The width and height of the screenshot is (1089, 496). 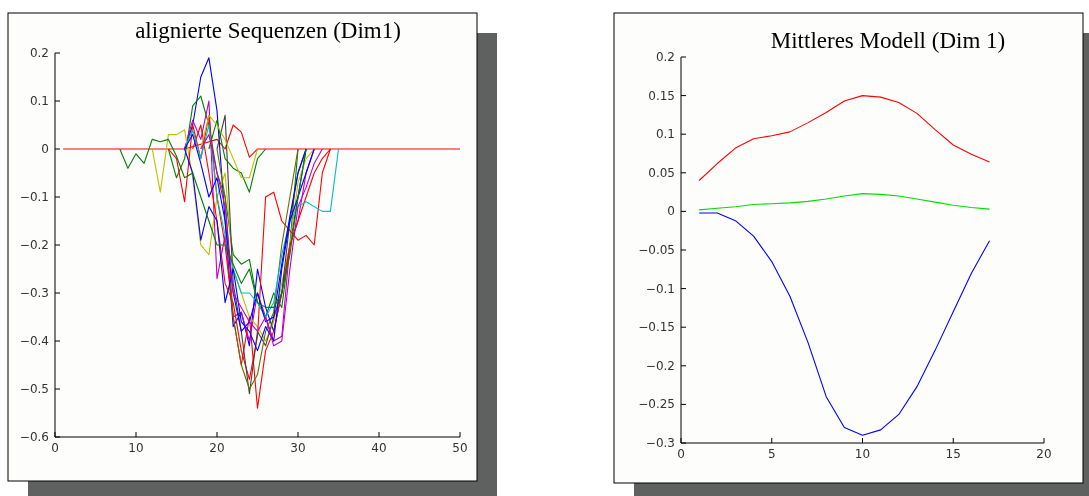 What do you see at coordinates (298, 448) in the screenshot?
I see `x-tick-label: 30` at bounding box center [298, 448].